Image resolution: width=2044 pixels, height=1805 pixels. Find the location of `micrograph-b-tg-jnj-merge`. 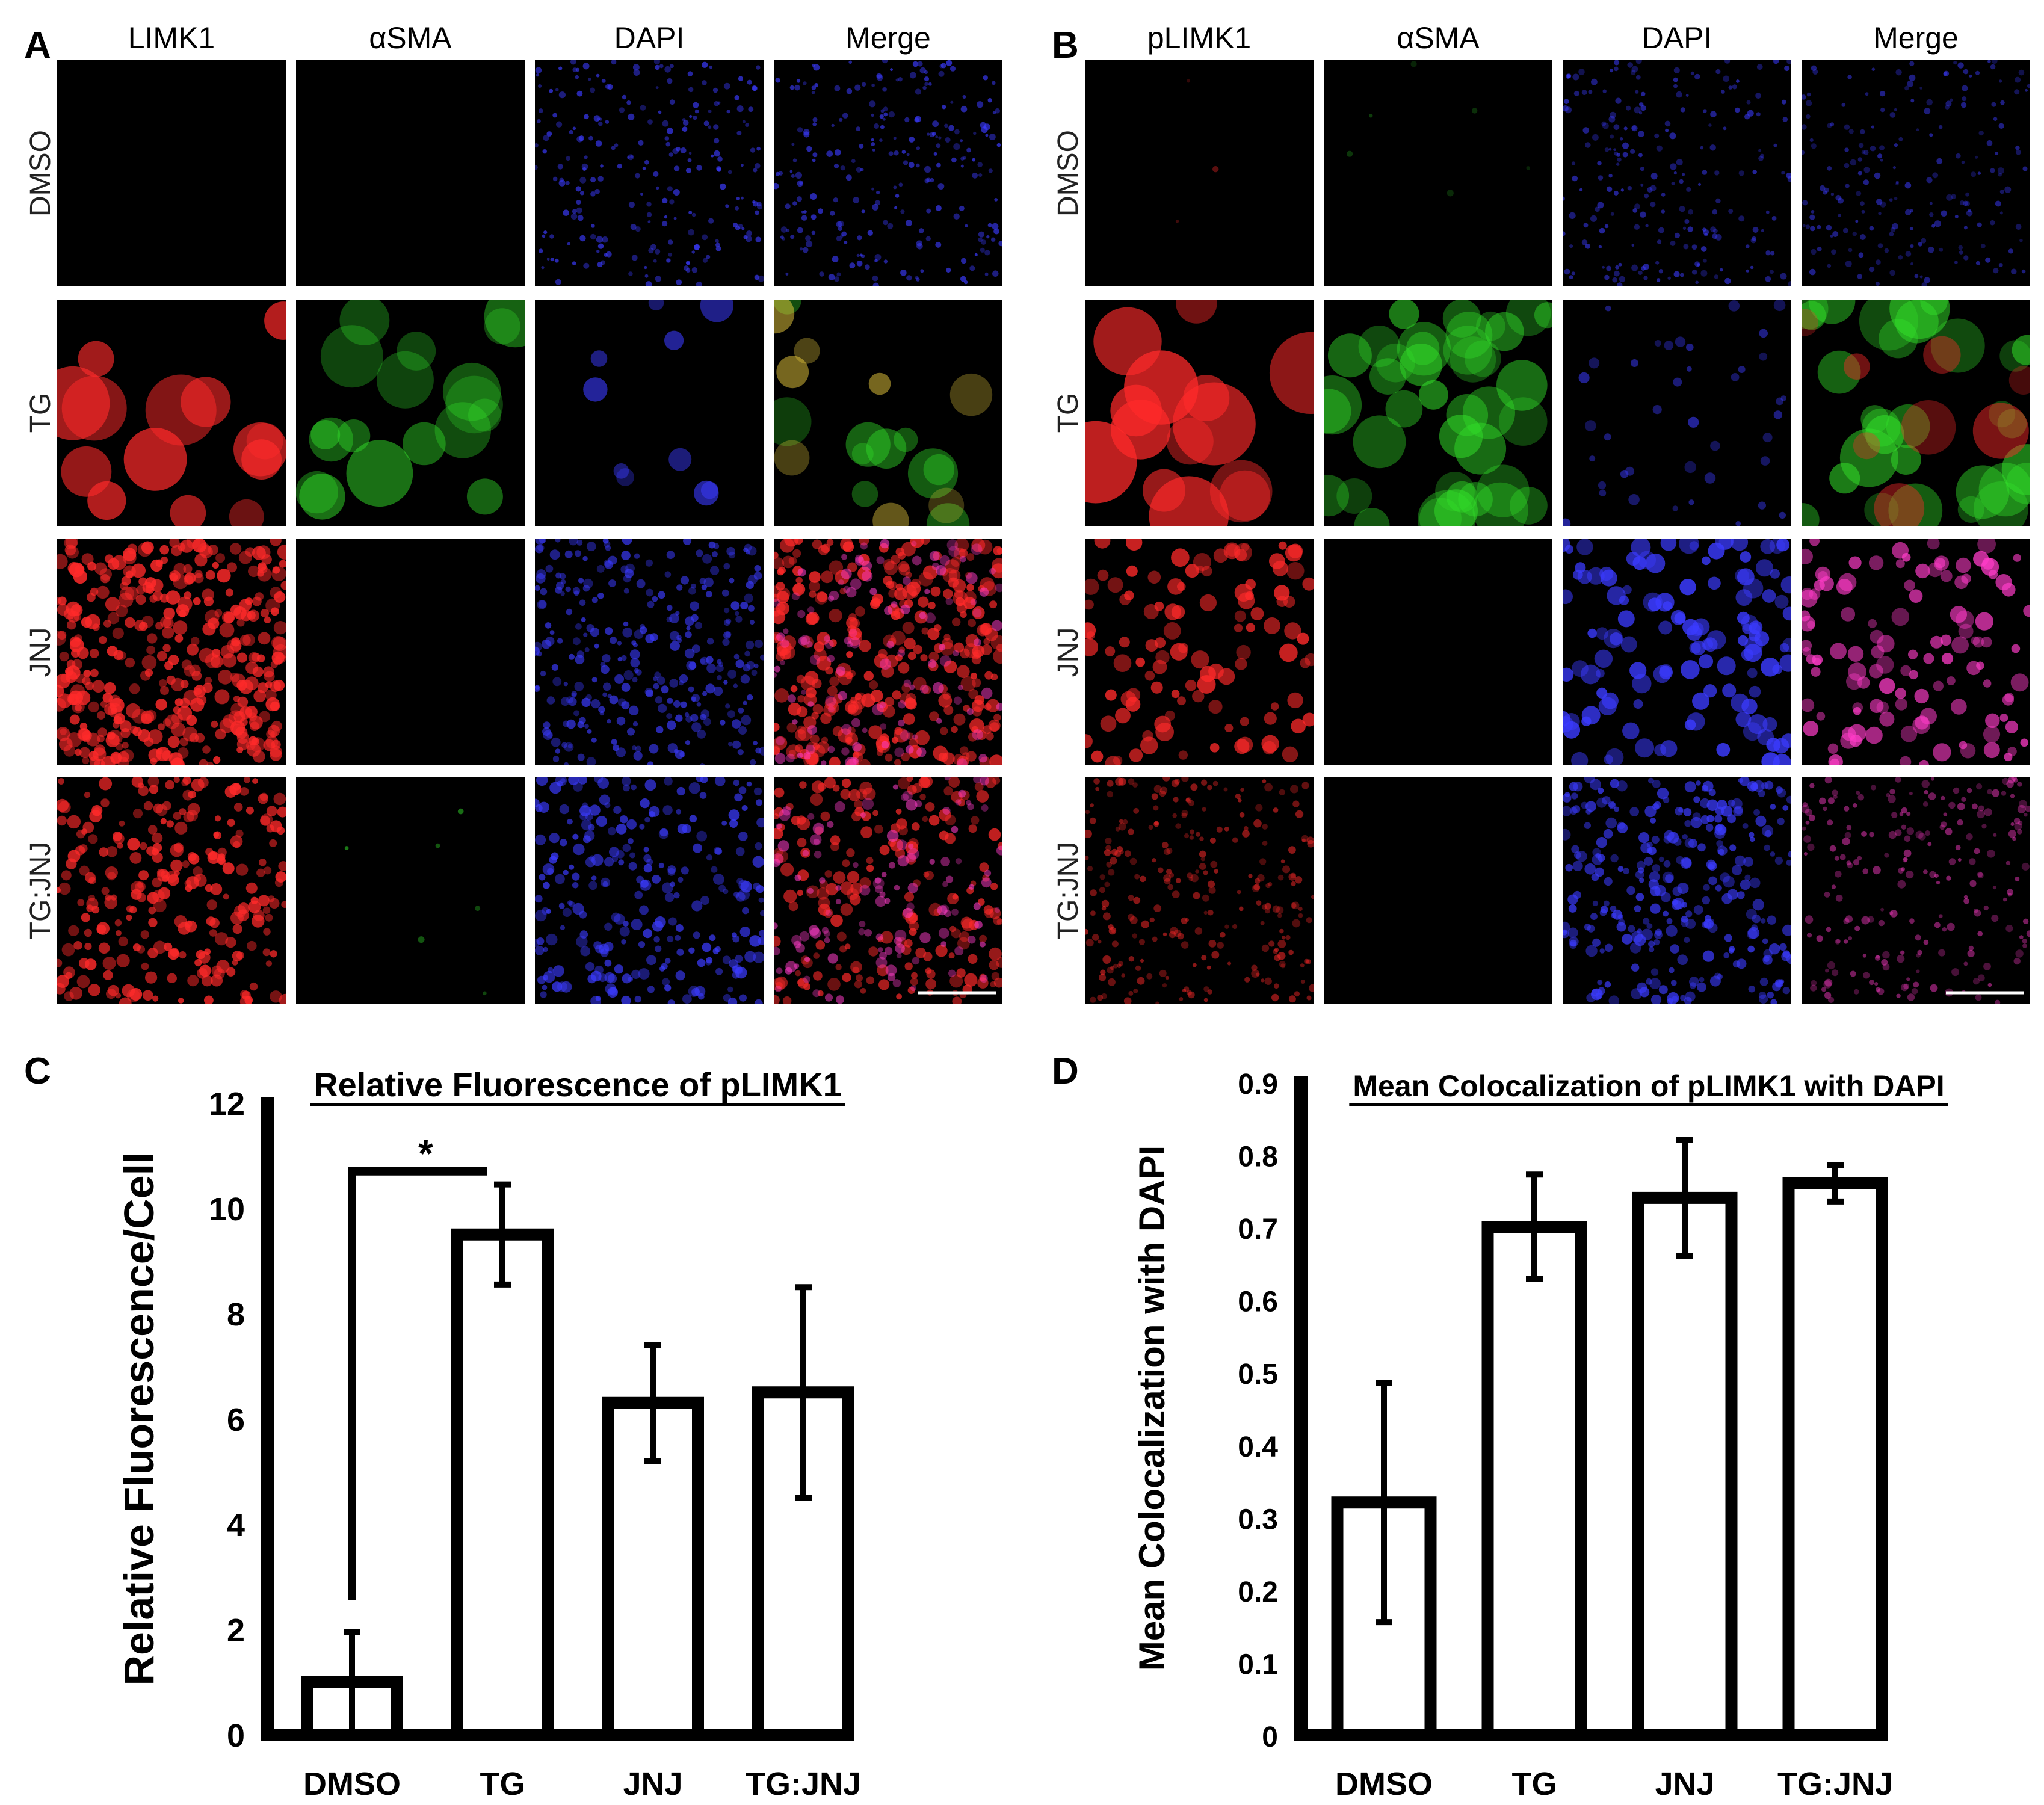

micrograph-b-tg-jnj-merge is located at coordinates (1916, 890).